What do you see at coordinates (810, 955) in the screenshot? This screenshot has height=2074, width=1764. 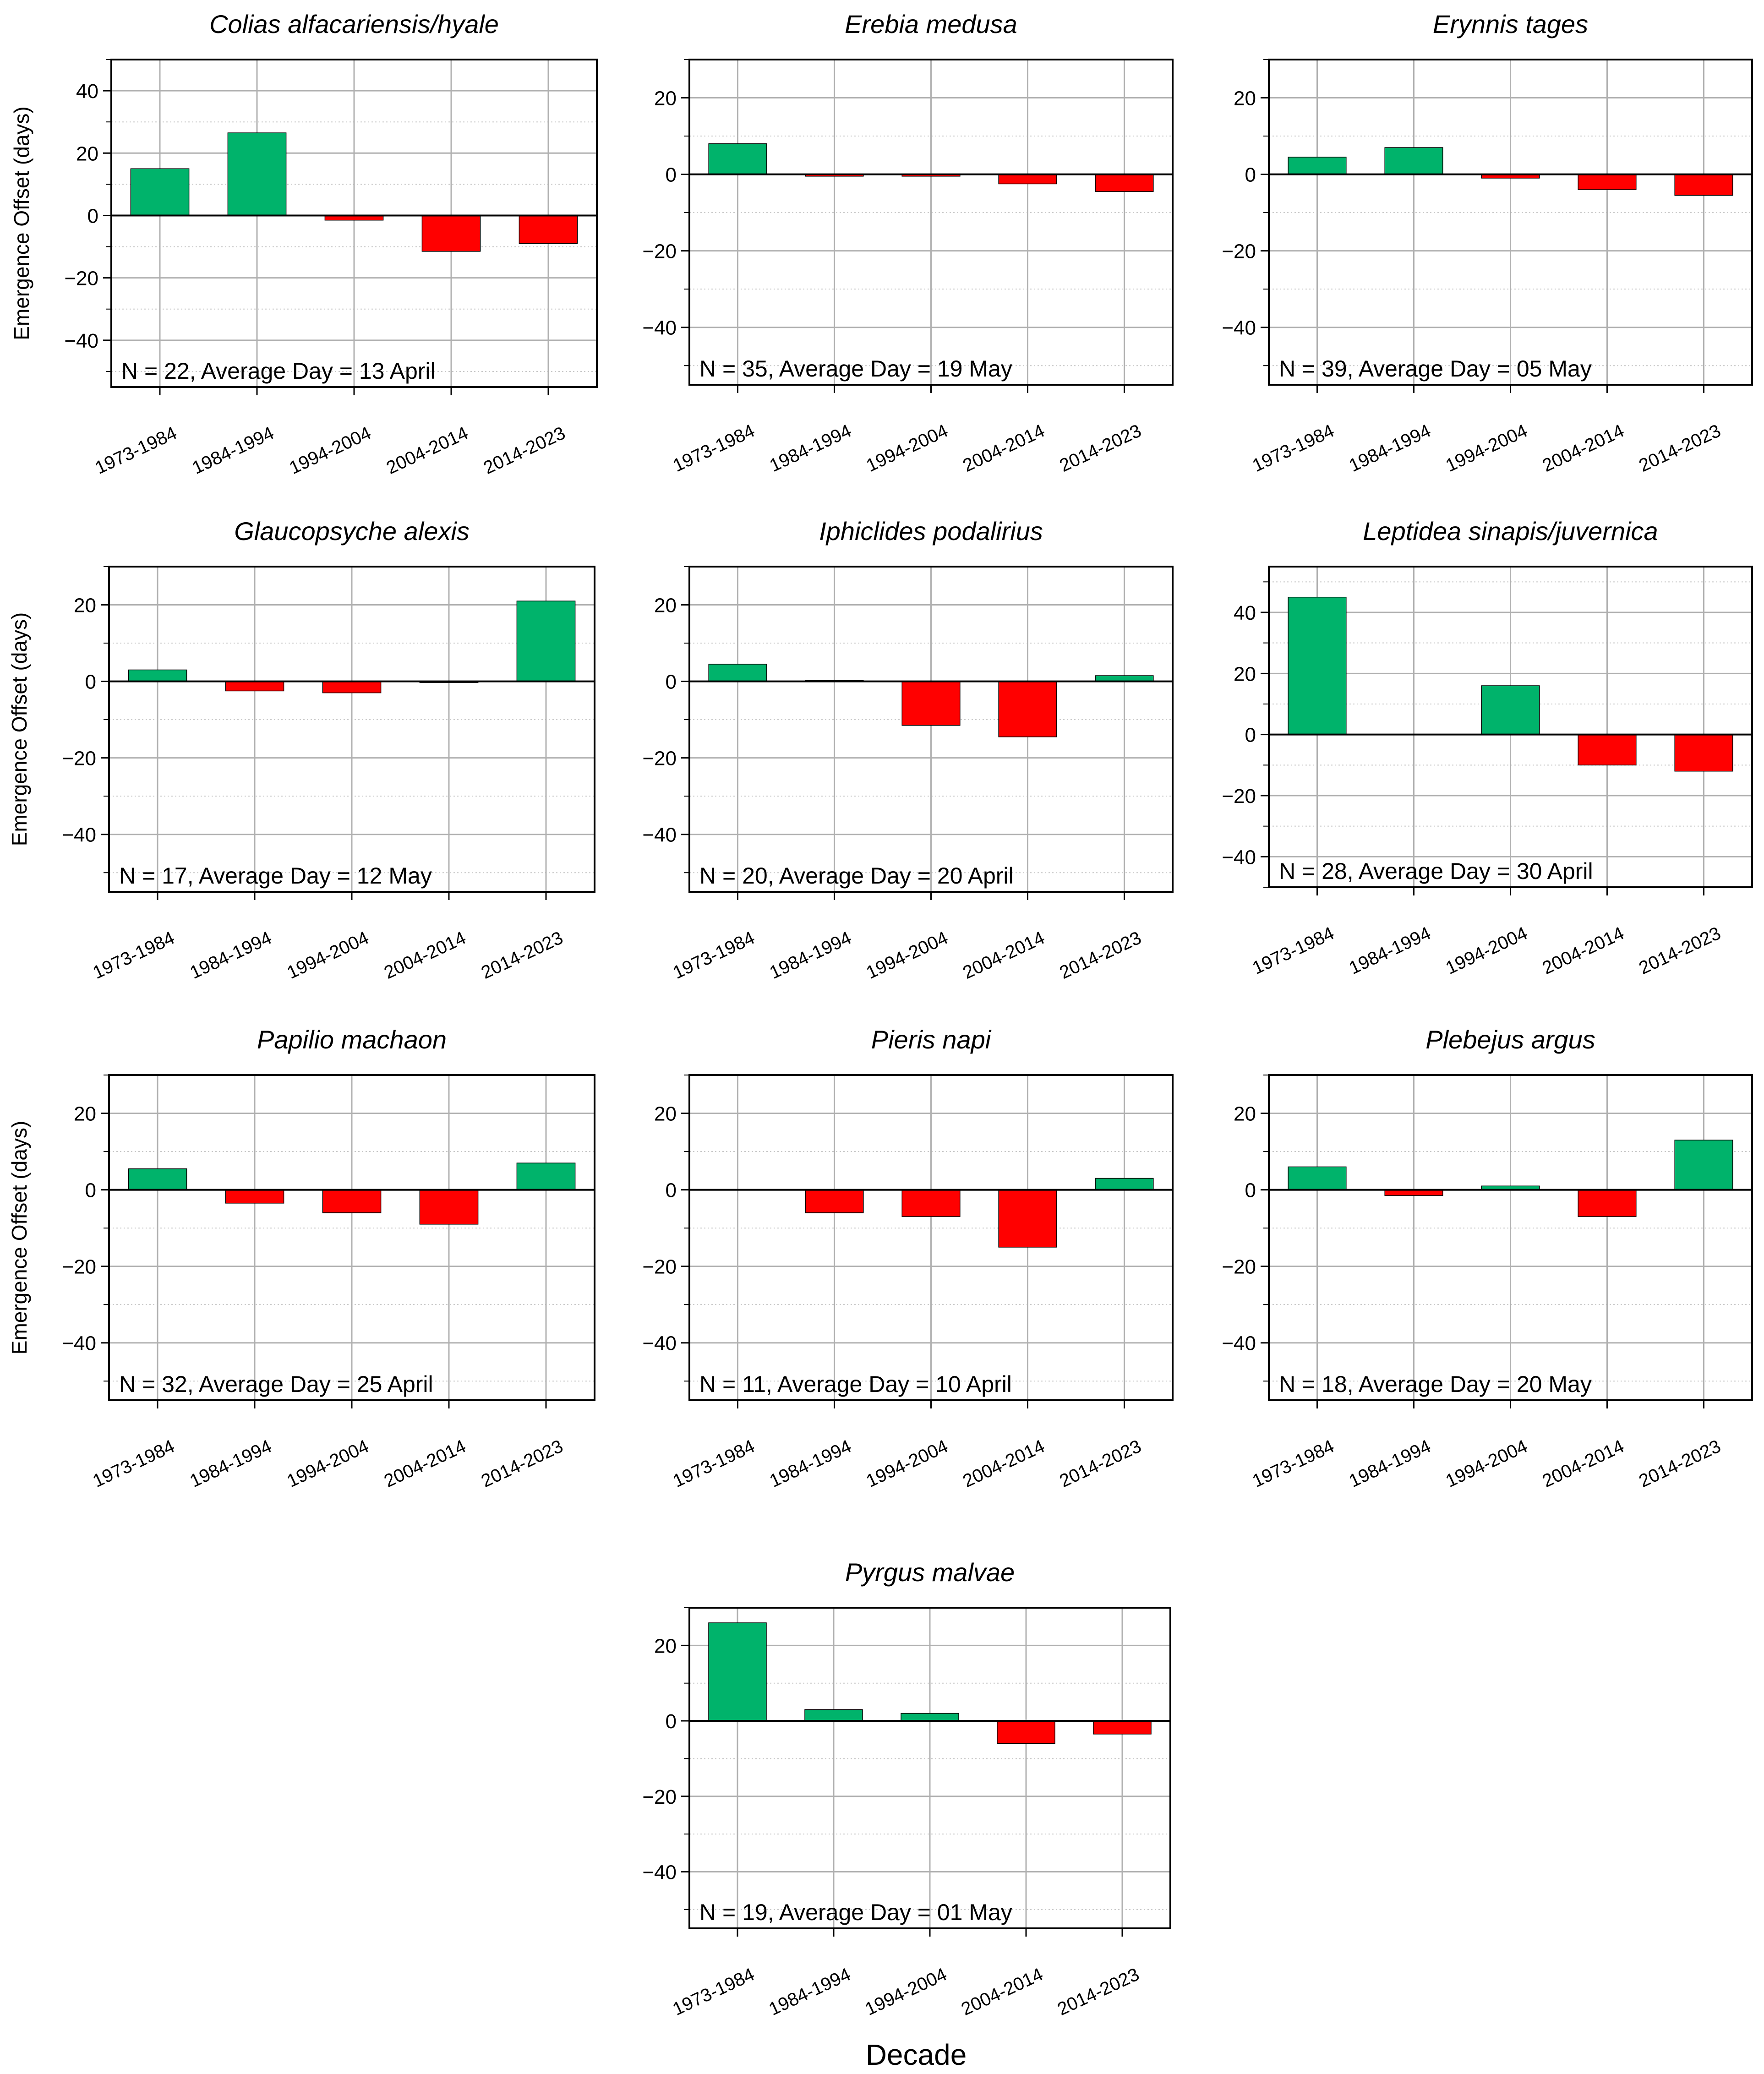 I see `chart-5-xtick-label: 1984-1994` at bounding box center [810, 955].